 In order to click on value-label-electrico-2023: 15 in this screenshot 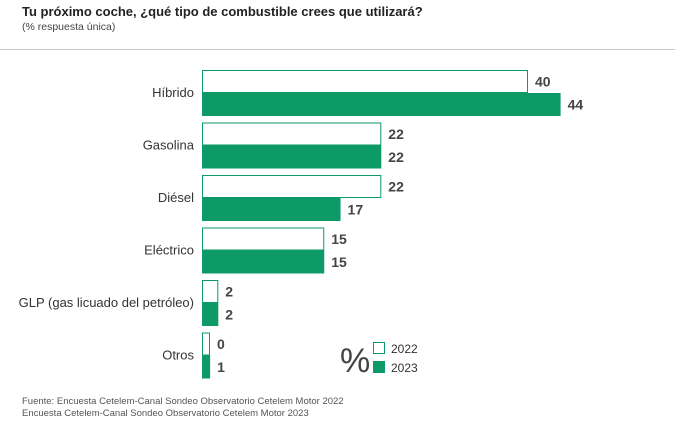, I will do `click(339, 262)`.